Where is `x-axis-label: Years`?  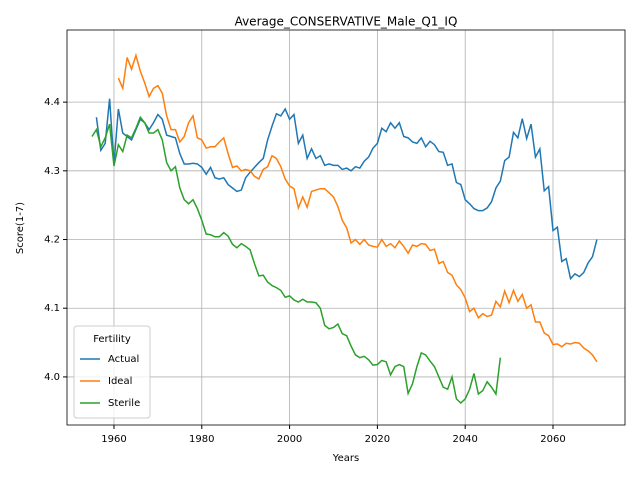
x-axis-label: Years is located at coordinates (345, 458).